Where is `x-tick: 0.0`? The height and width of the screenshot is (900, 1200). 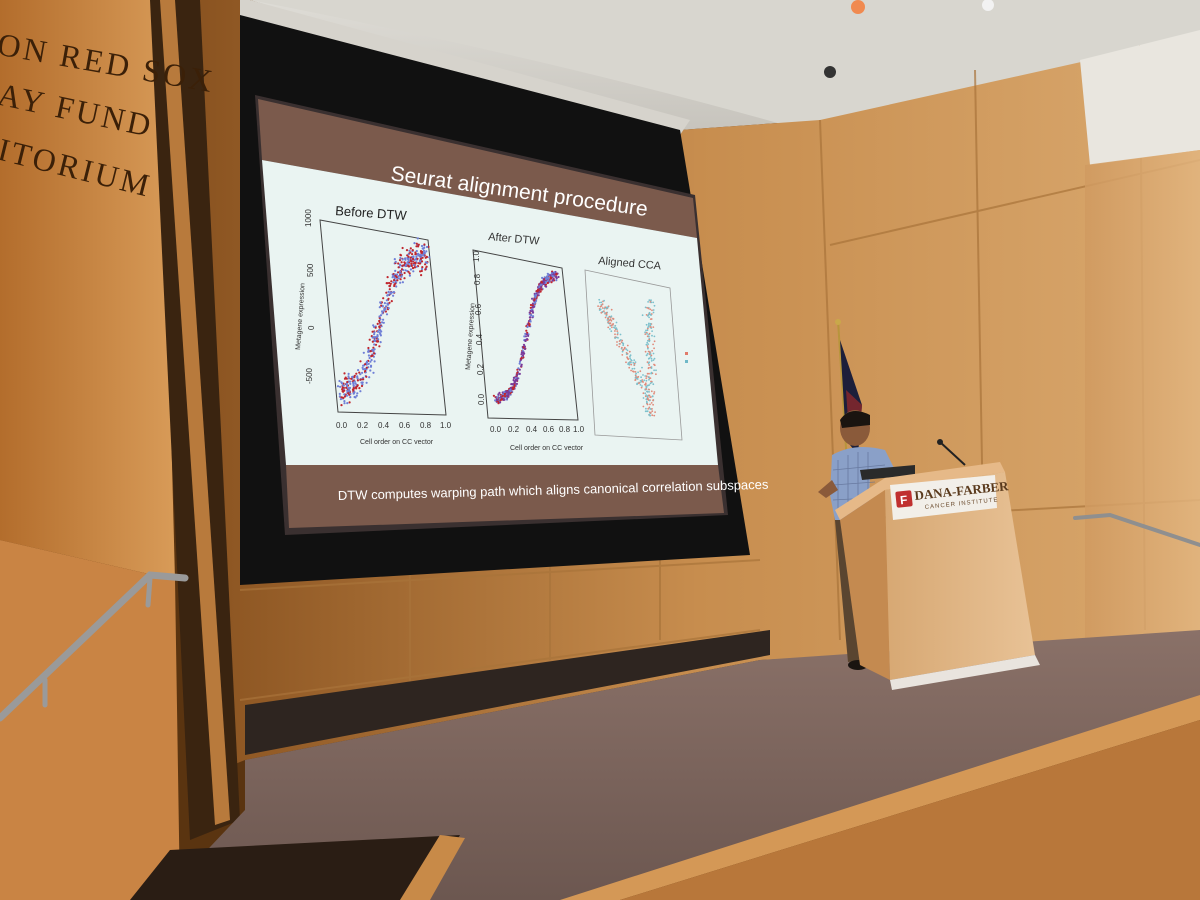 x-tick: 0.0 is located at coordinates (496, 429).